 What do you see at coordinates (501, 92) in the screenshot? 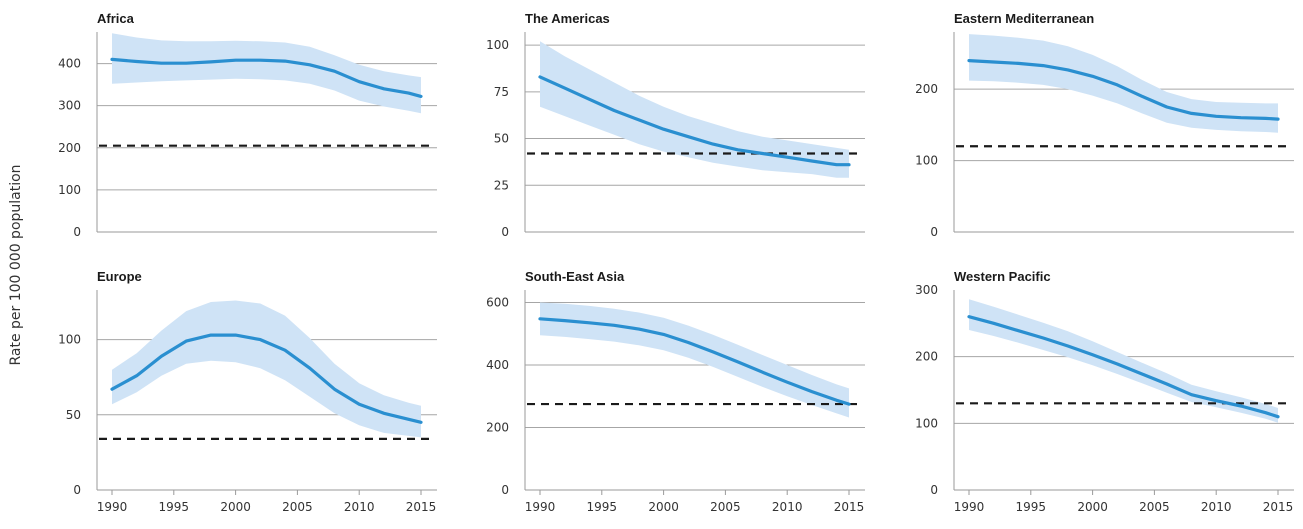
I see `y-tick-label: 75` at bounding box center [501, 92].